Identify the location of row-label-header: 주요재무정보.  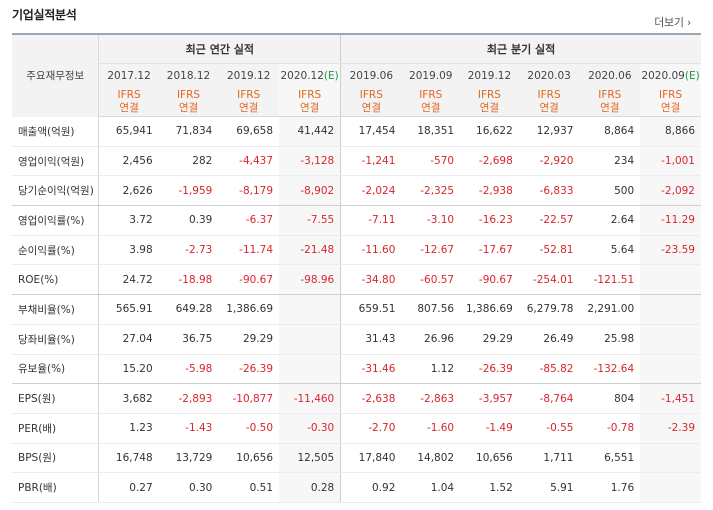
(56, 75).